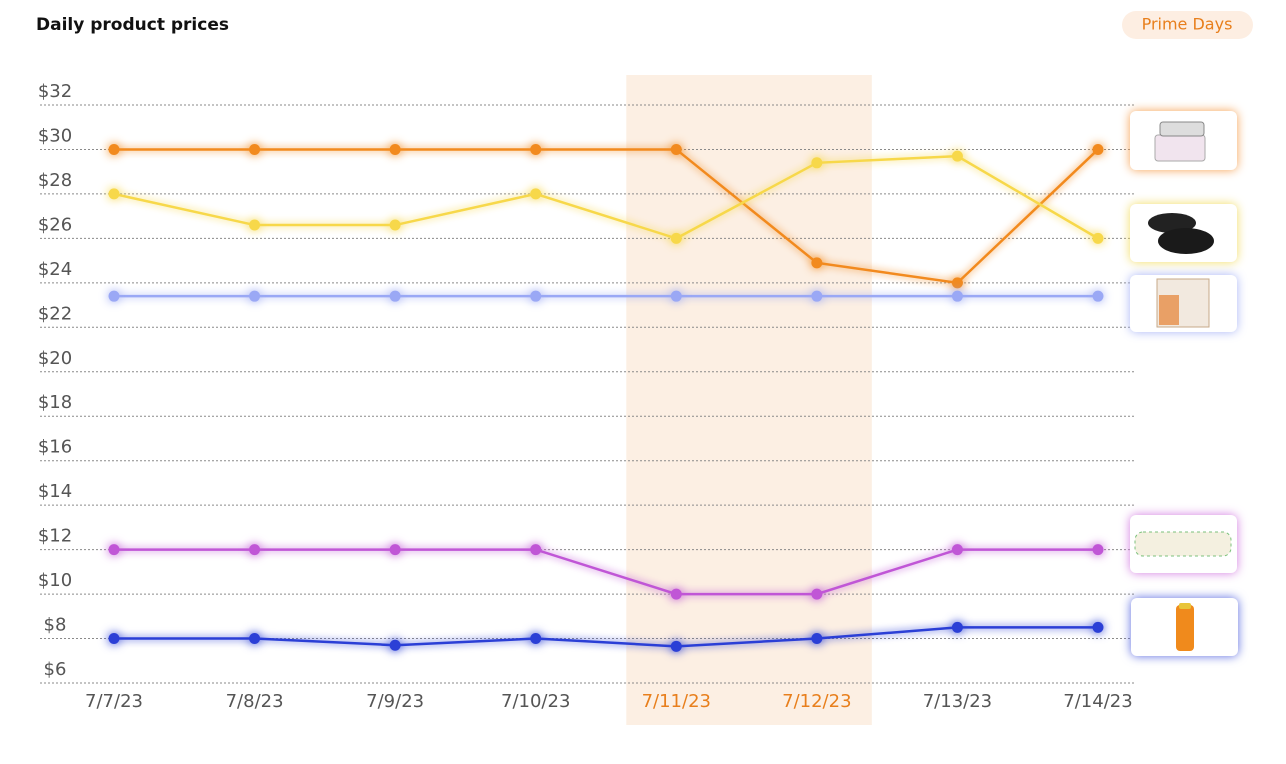  I want to click on y-tick-label: $10, so click(55, 580).